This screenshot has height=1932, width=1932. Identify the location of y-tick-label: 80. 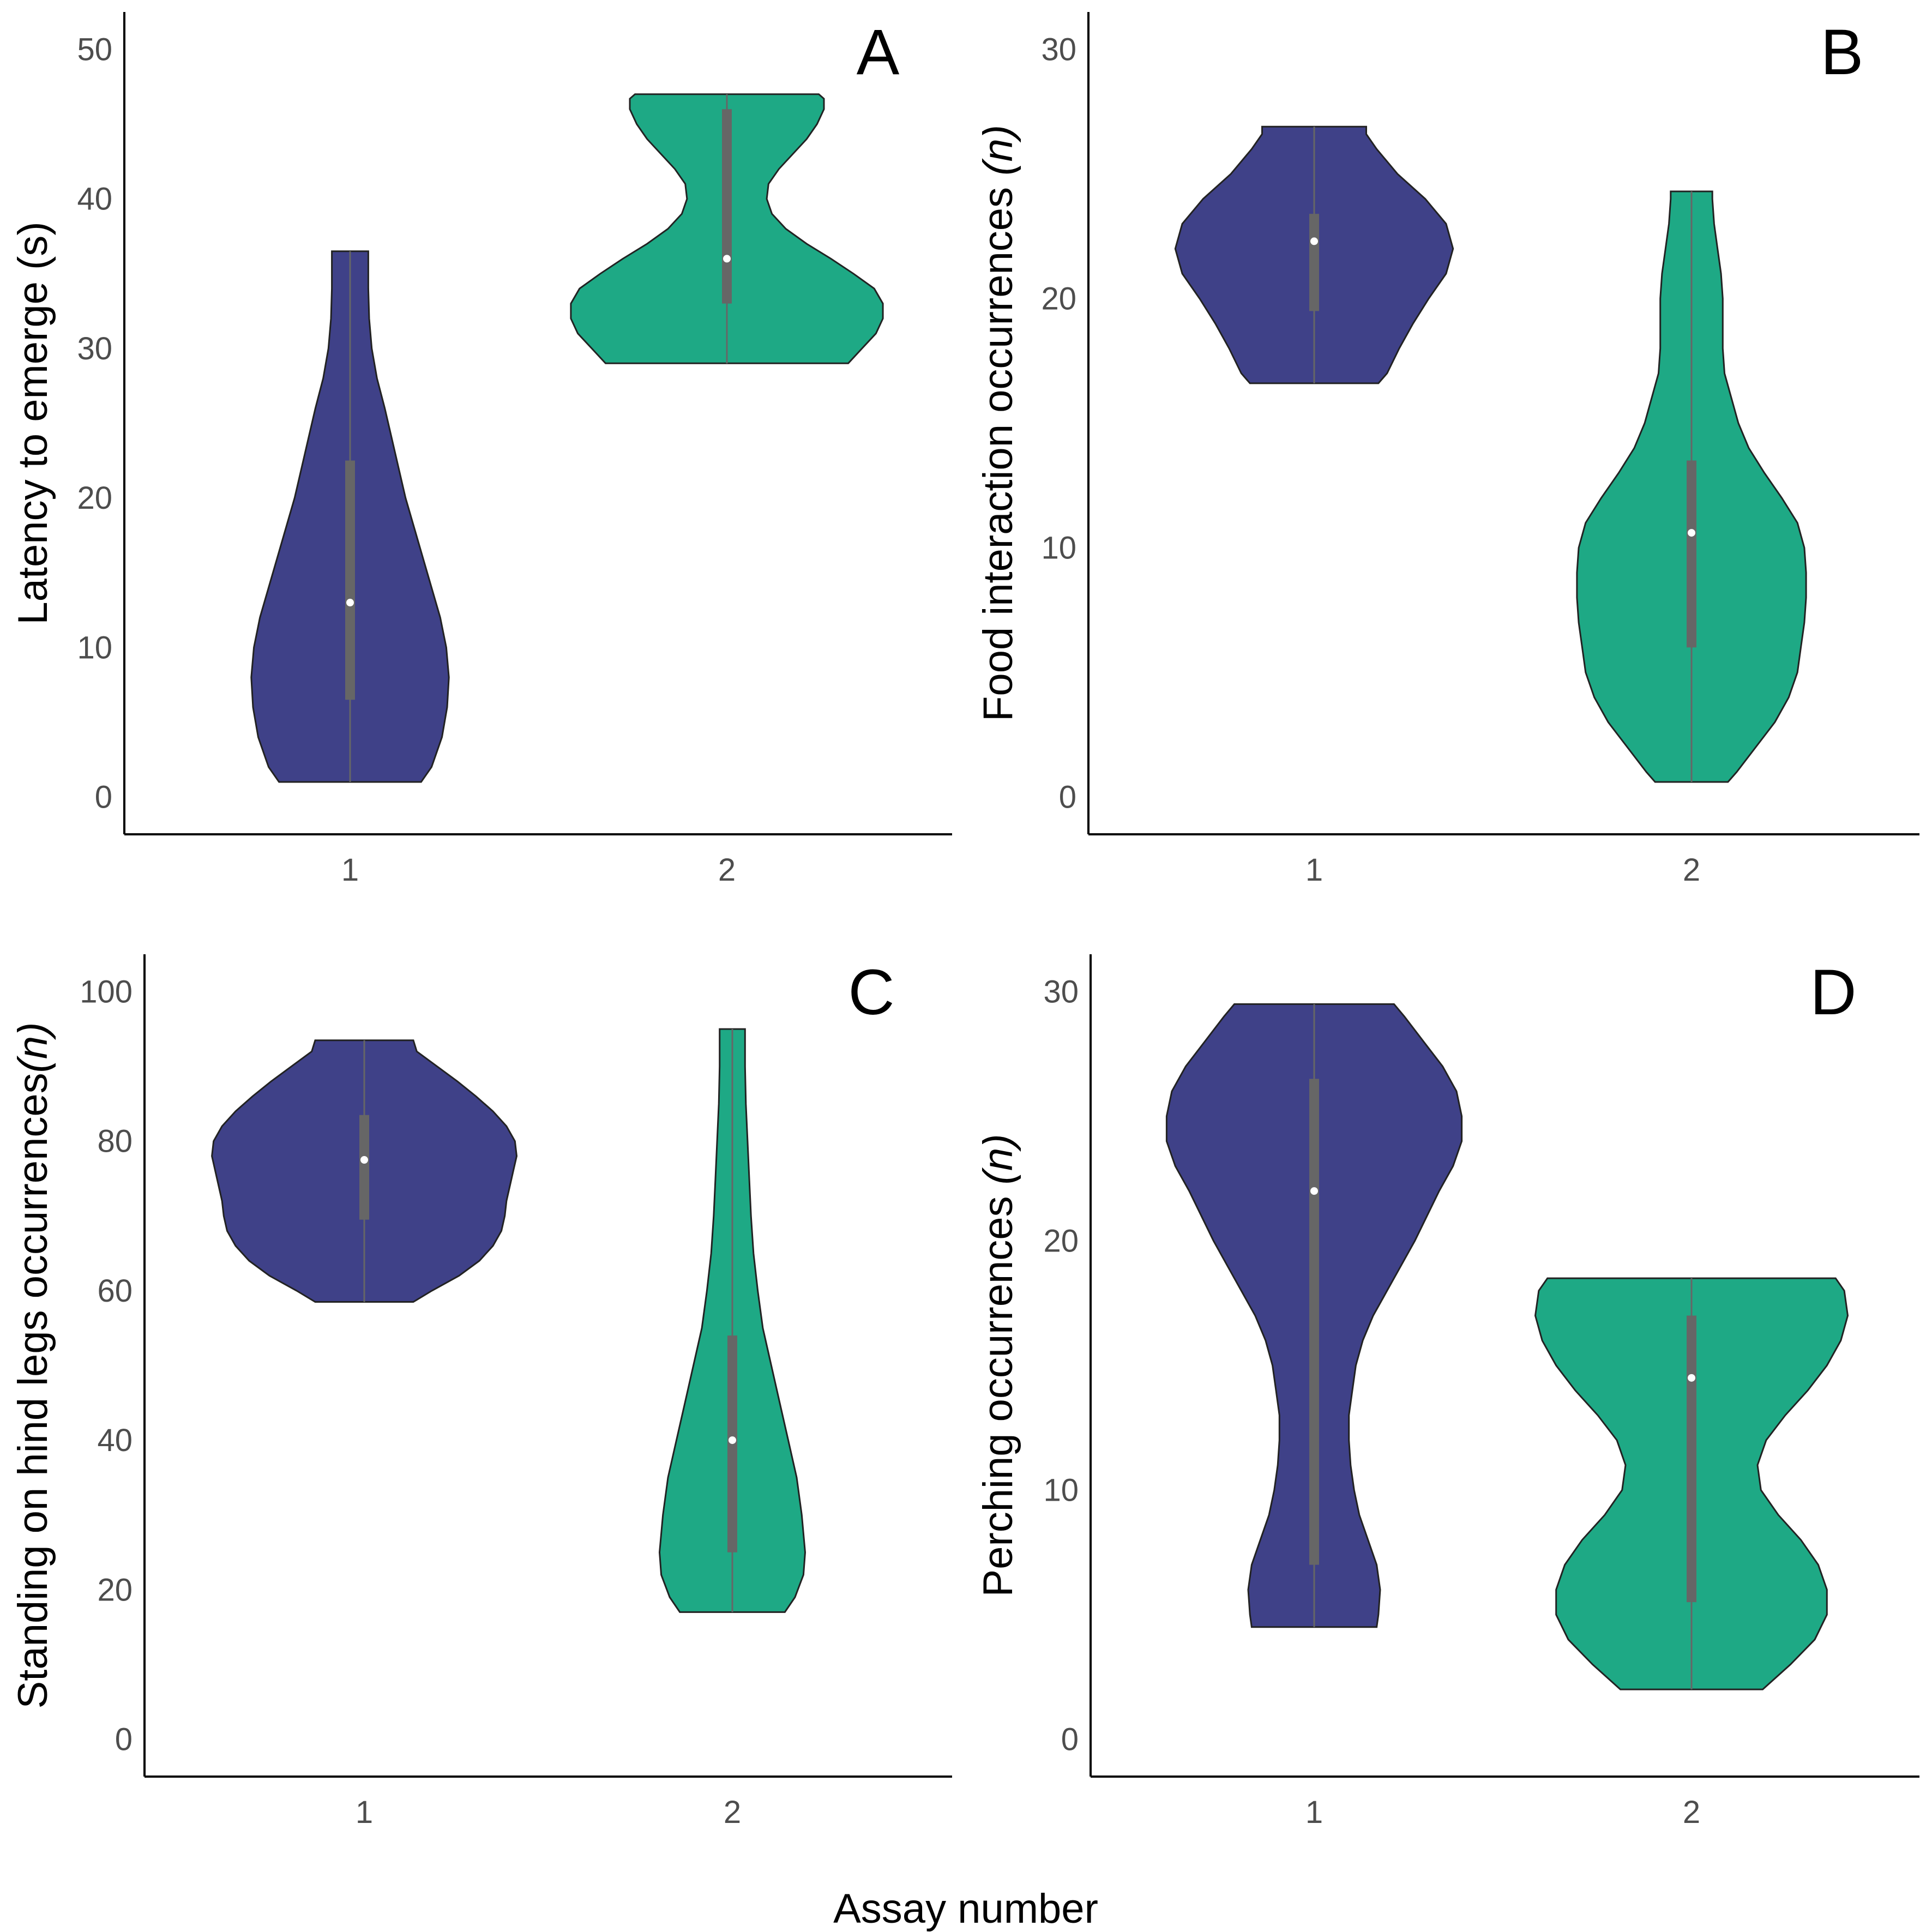
(115, 1141).